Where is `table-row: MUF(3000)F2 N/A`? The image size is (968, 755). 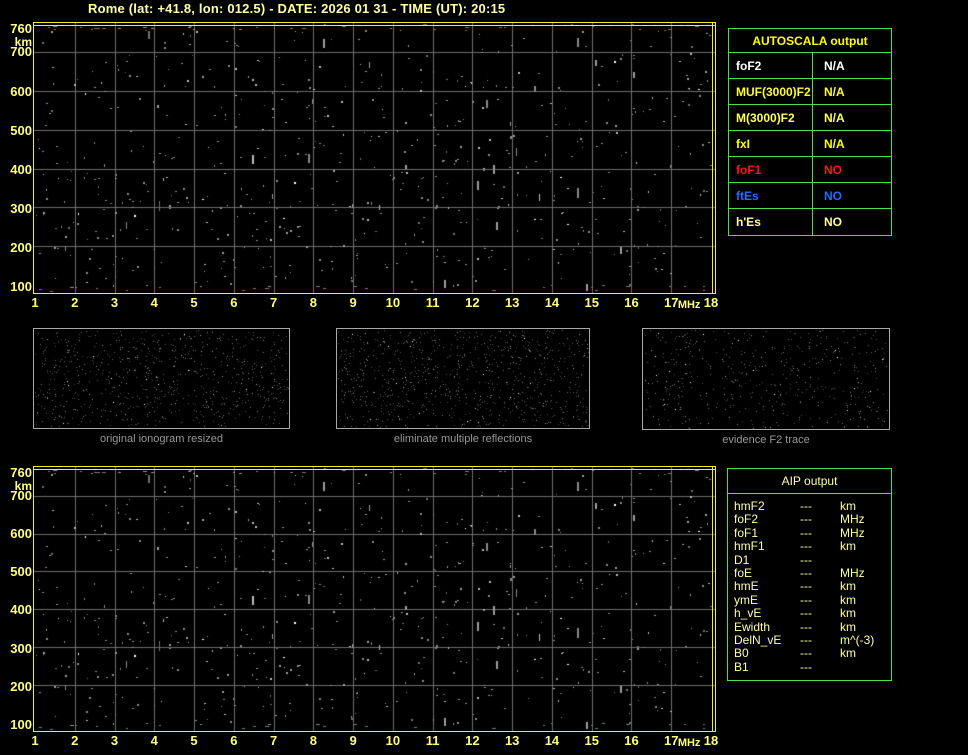 table-row: MUF(3000)F2 N/A is located at coordinates (810, 92).